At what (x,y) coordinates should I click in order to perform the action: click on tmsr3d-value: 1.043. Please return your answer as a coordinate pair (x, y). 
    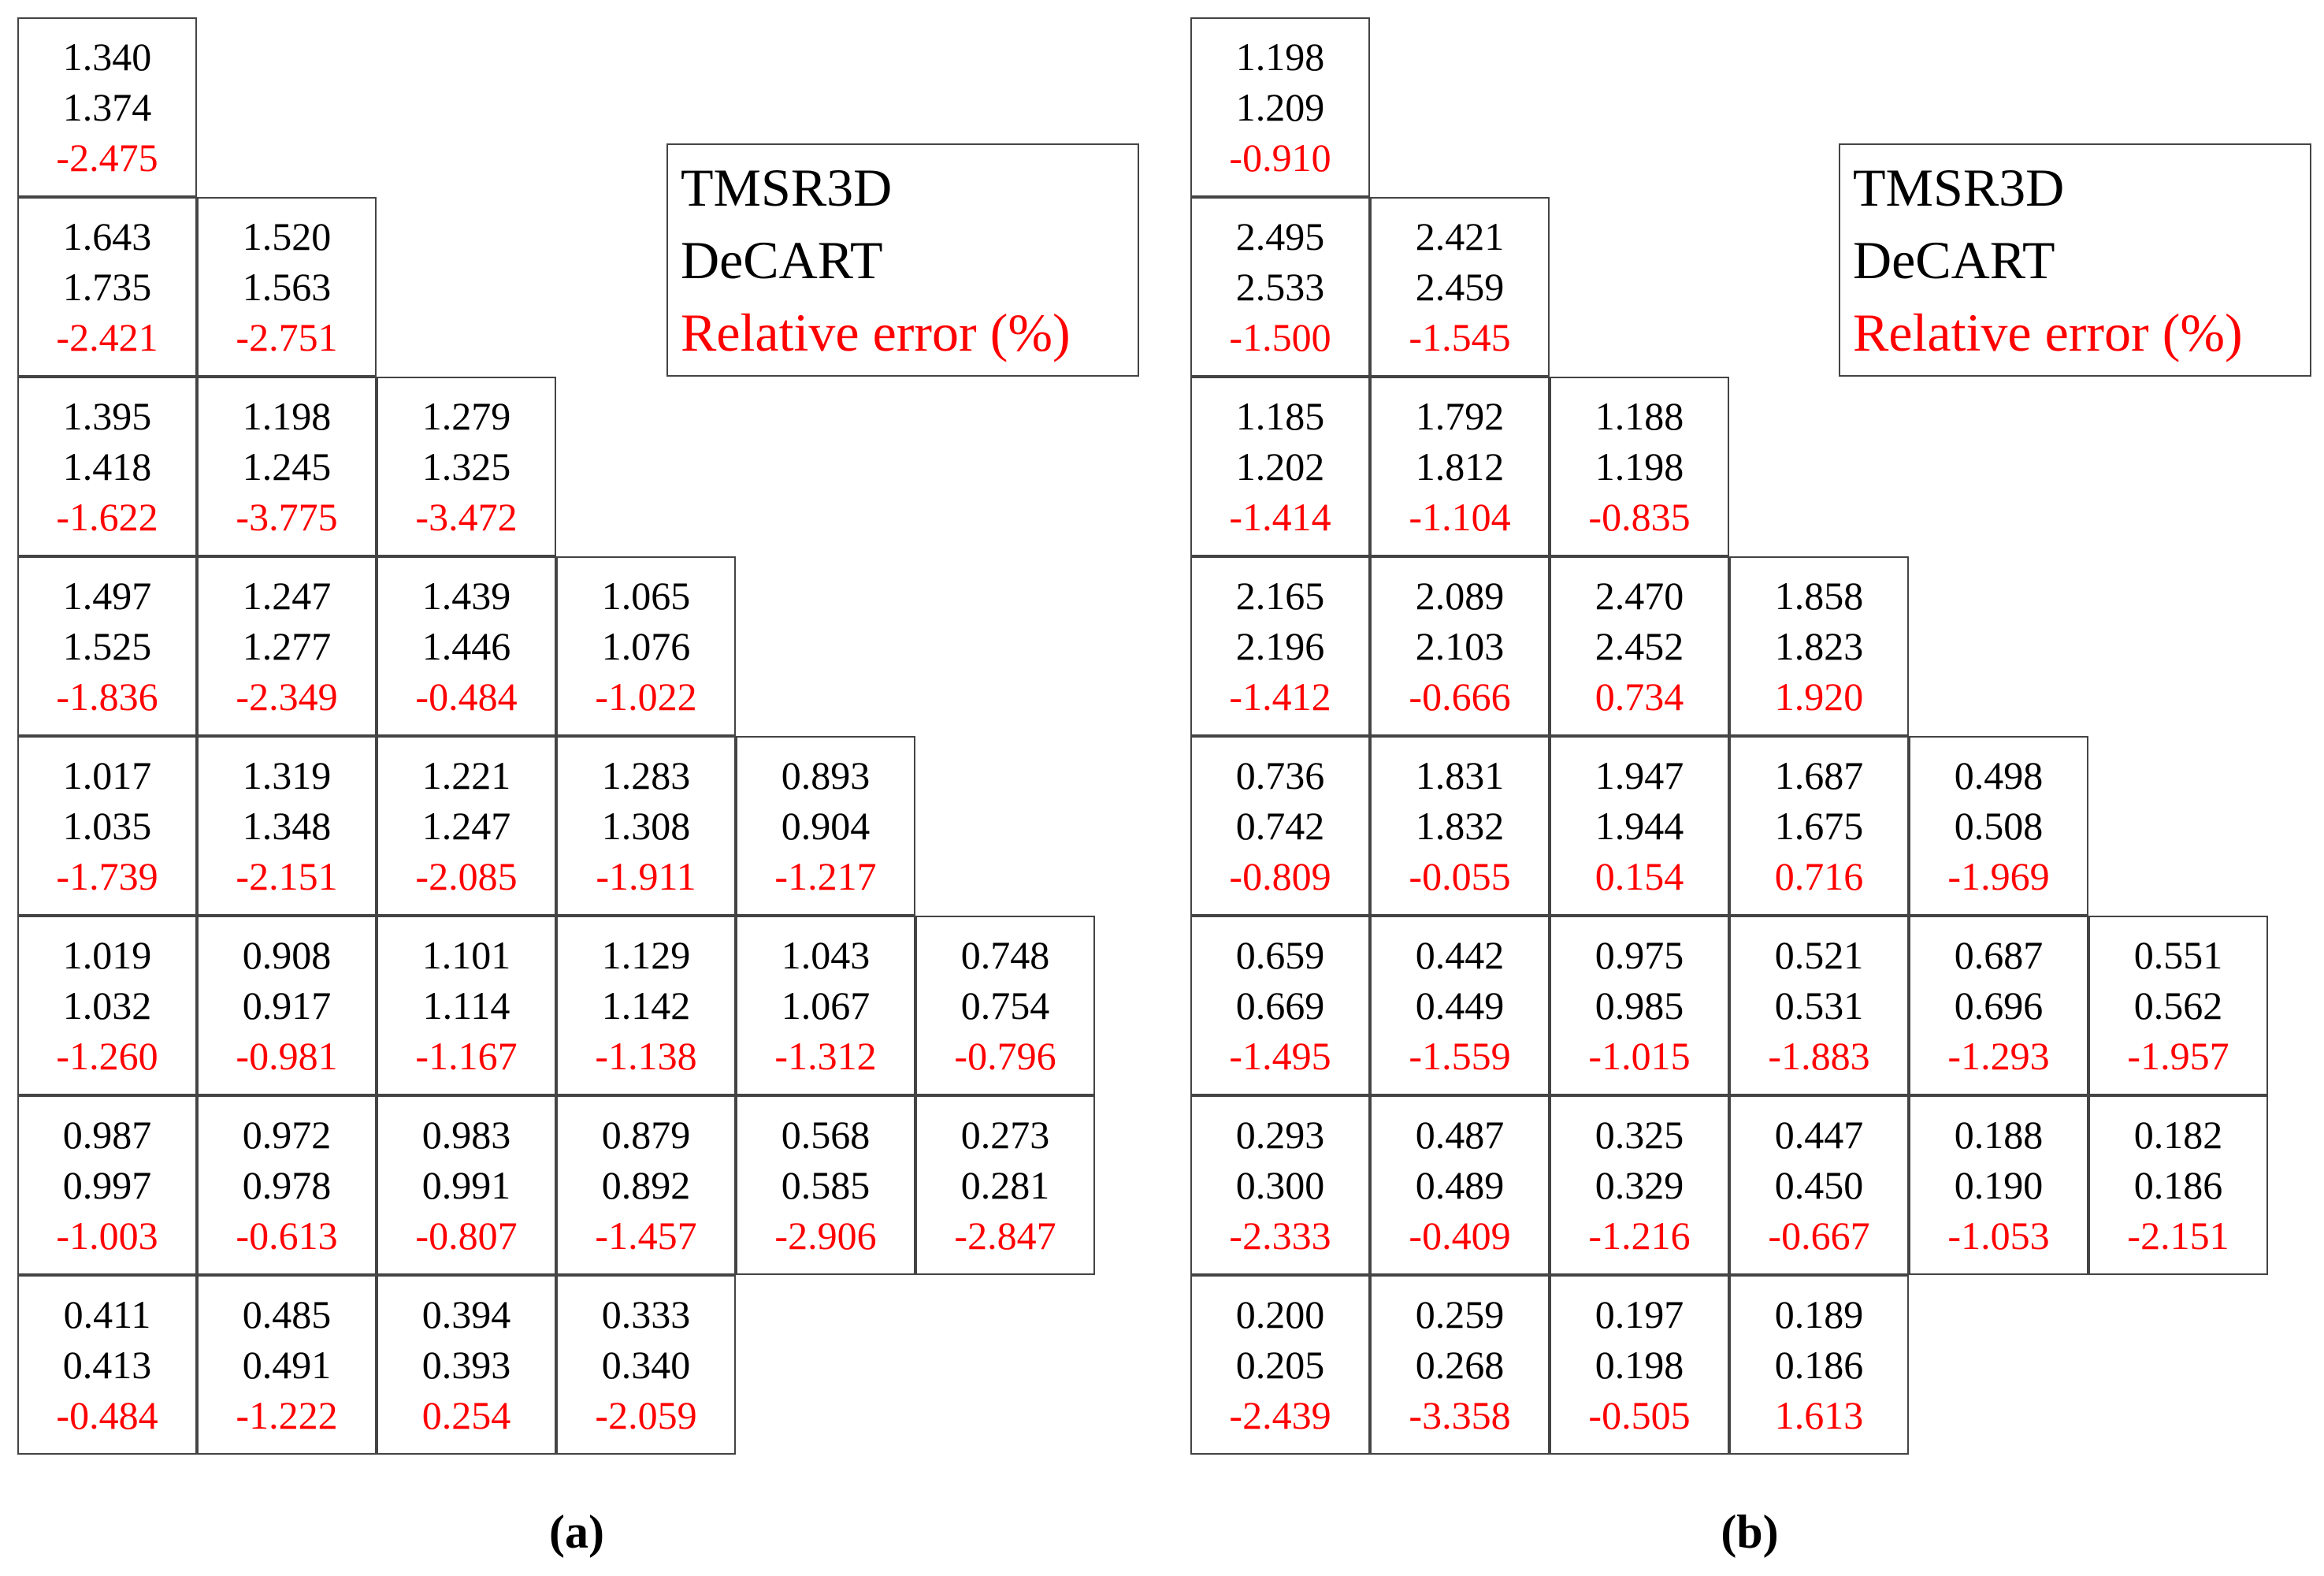
    Looking at the image, I should click on (826, 955).